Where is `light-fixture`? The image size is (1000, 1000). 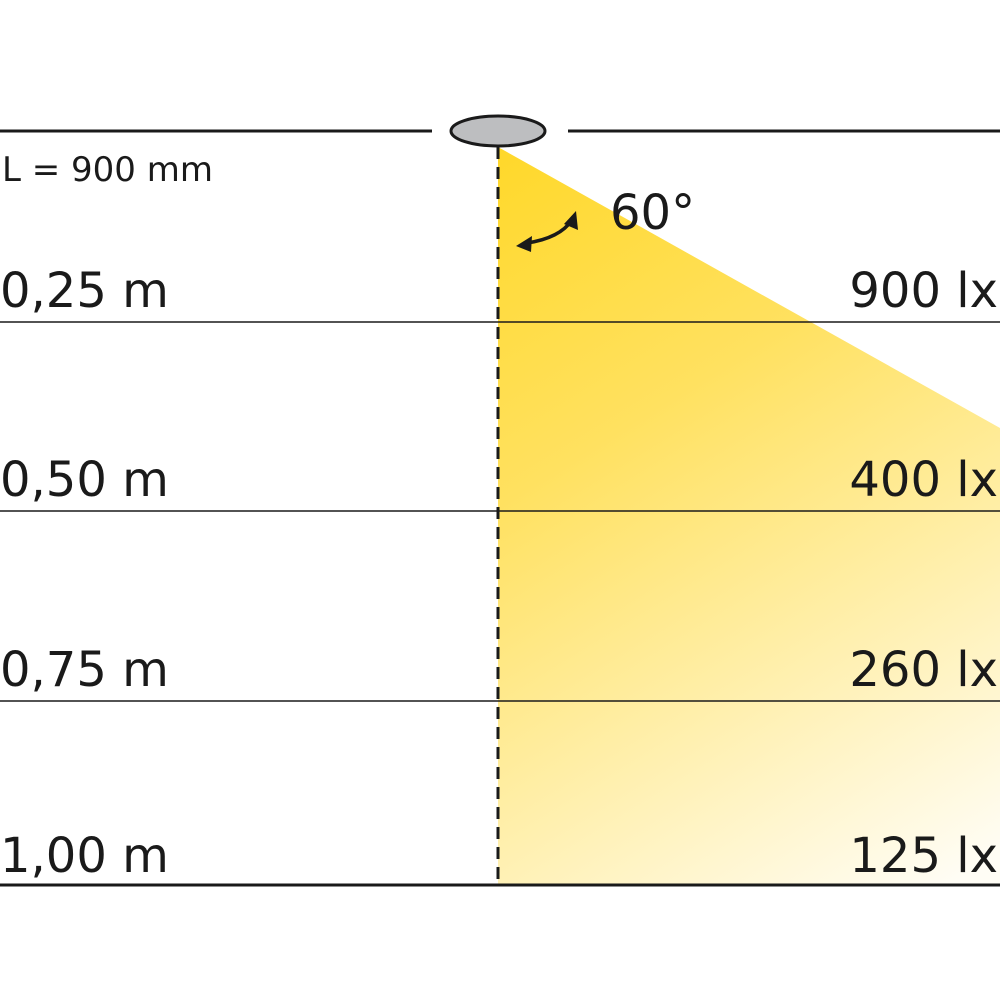
light-fixture is located at coordinates (498, 131).